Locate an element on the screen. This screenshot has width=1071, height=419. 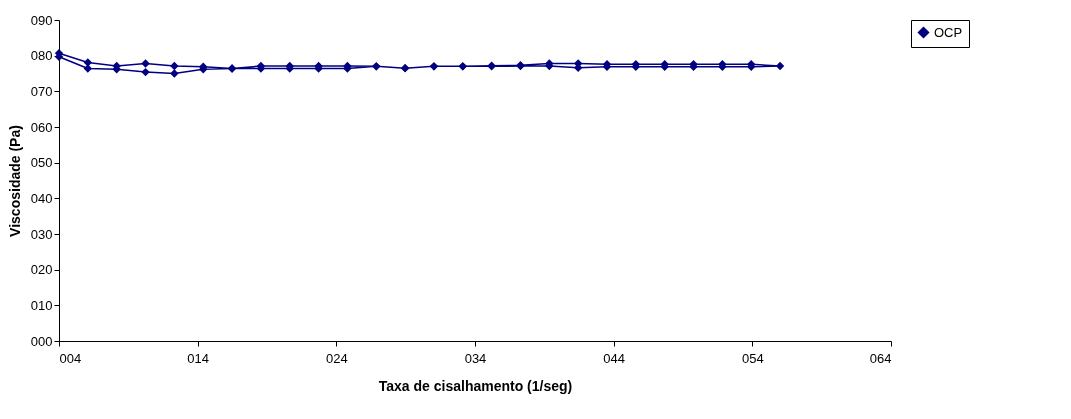
y-tick-label: 040 is located at coordinates (41, 198).